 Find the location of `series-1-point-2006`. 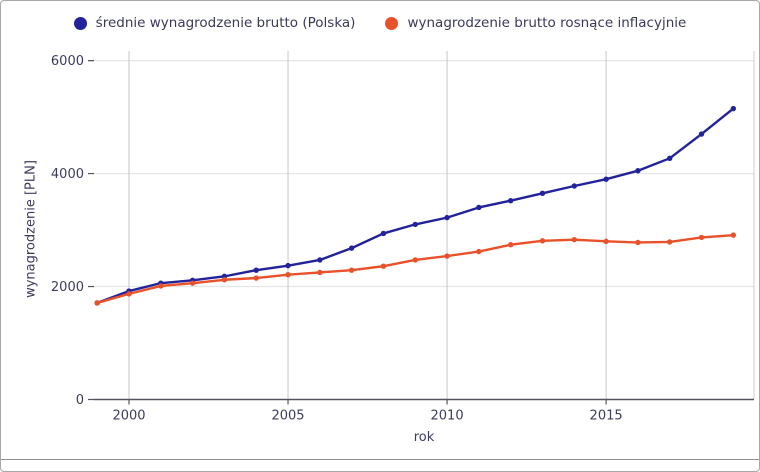

series-1-point-2006 is located at coordinates (320, 272).